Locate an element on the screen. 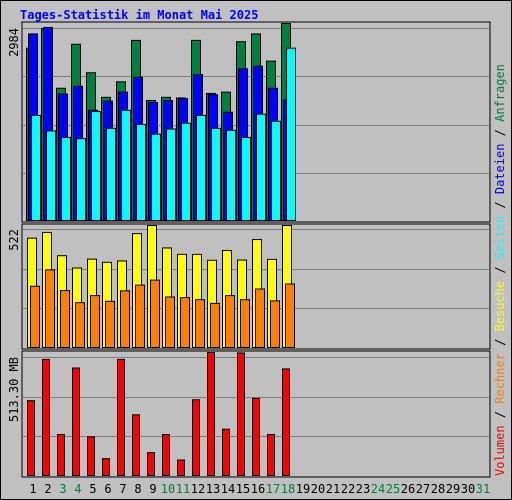  x-tick-label: 2 is located at coordinates (47, 489).